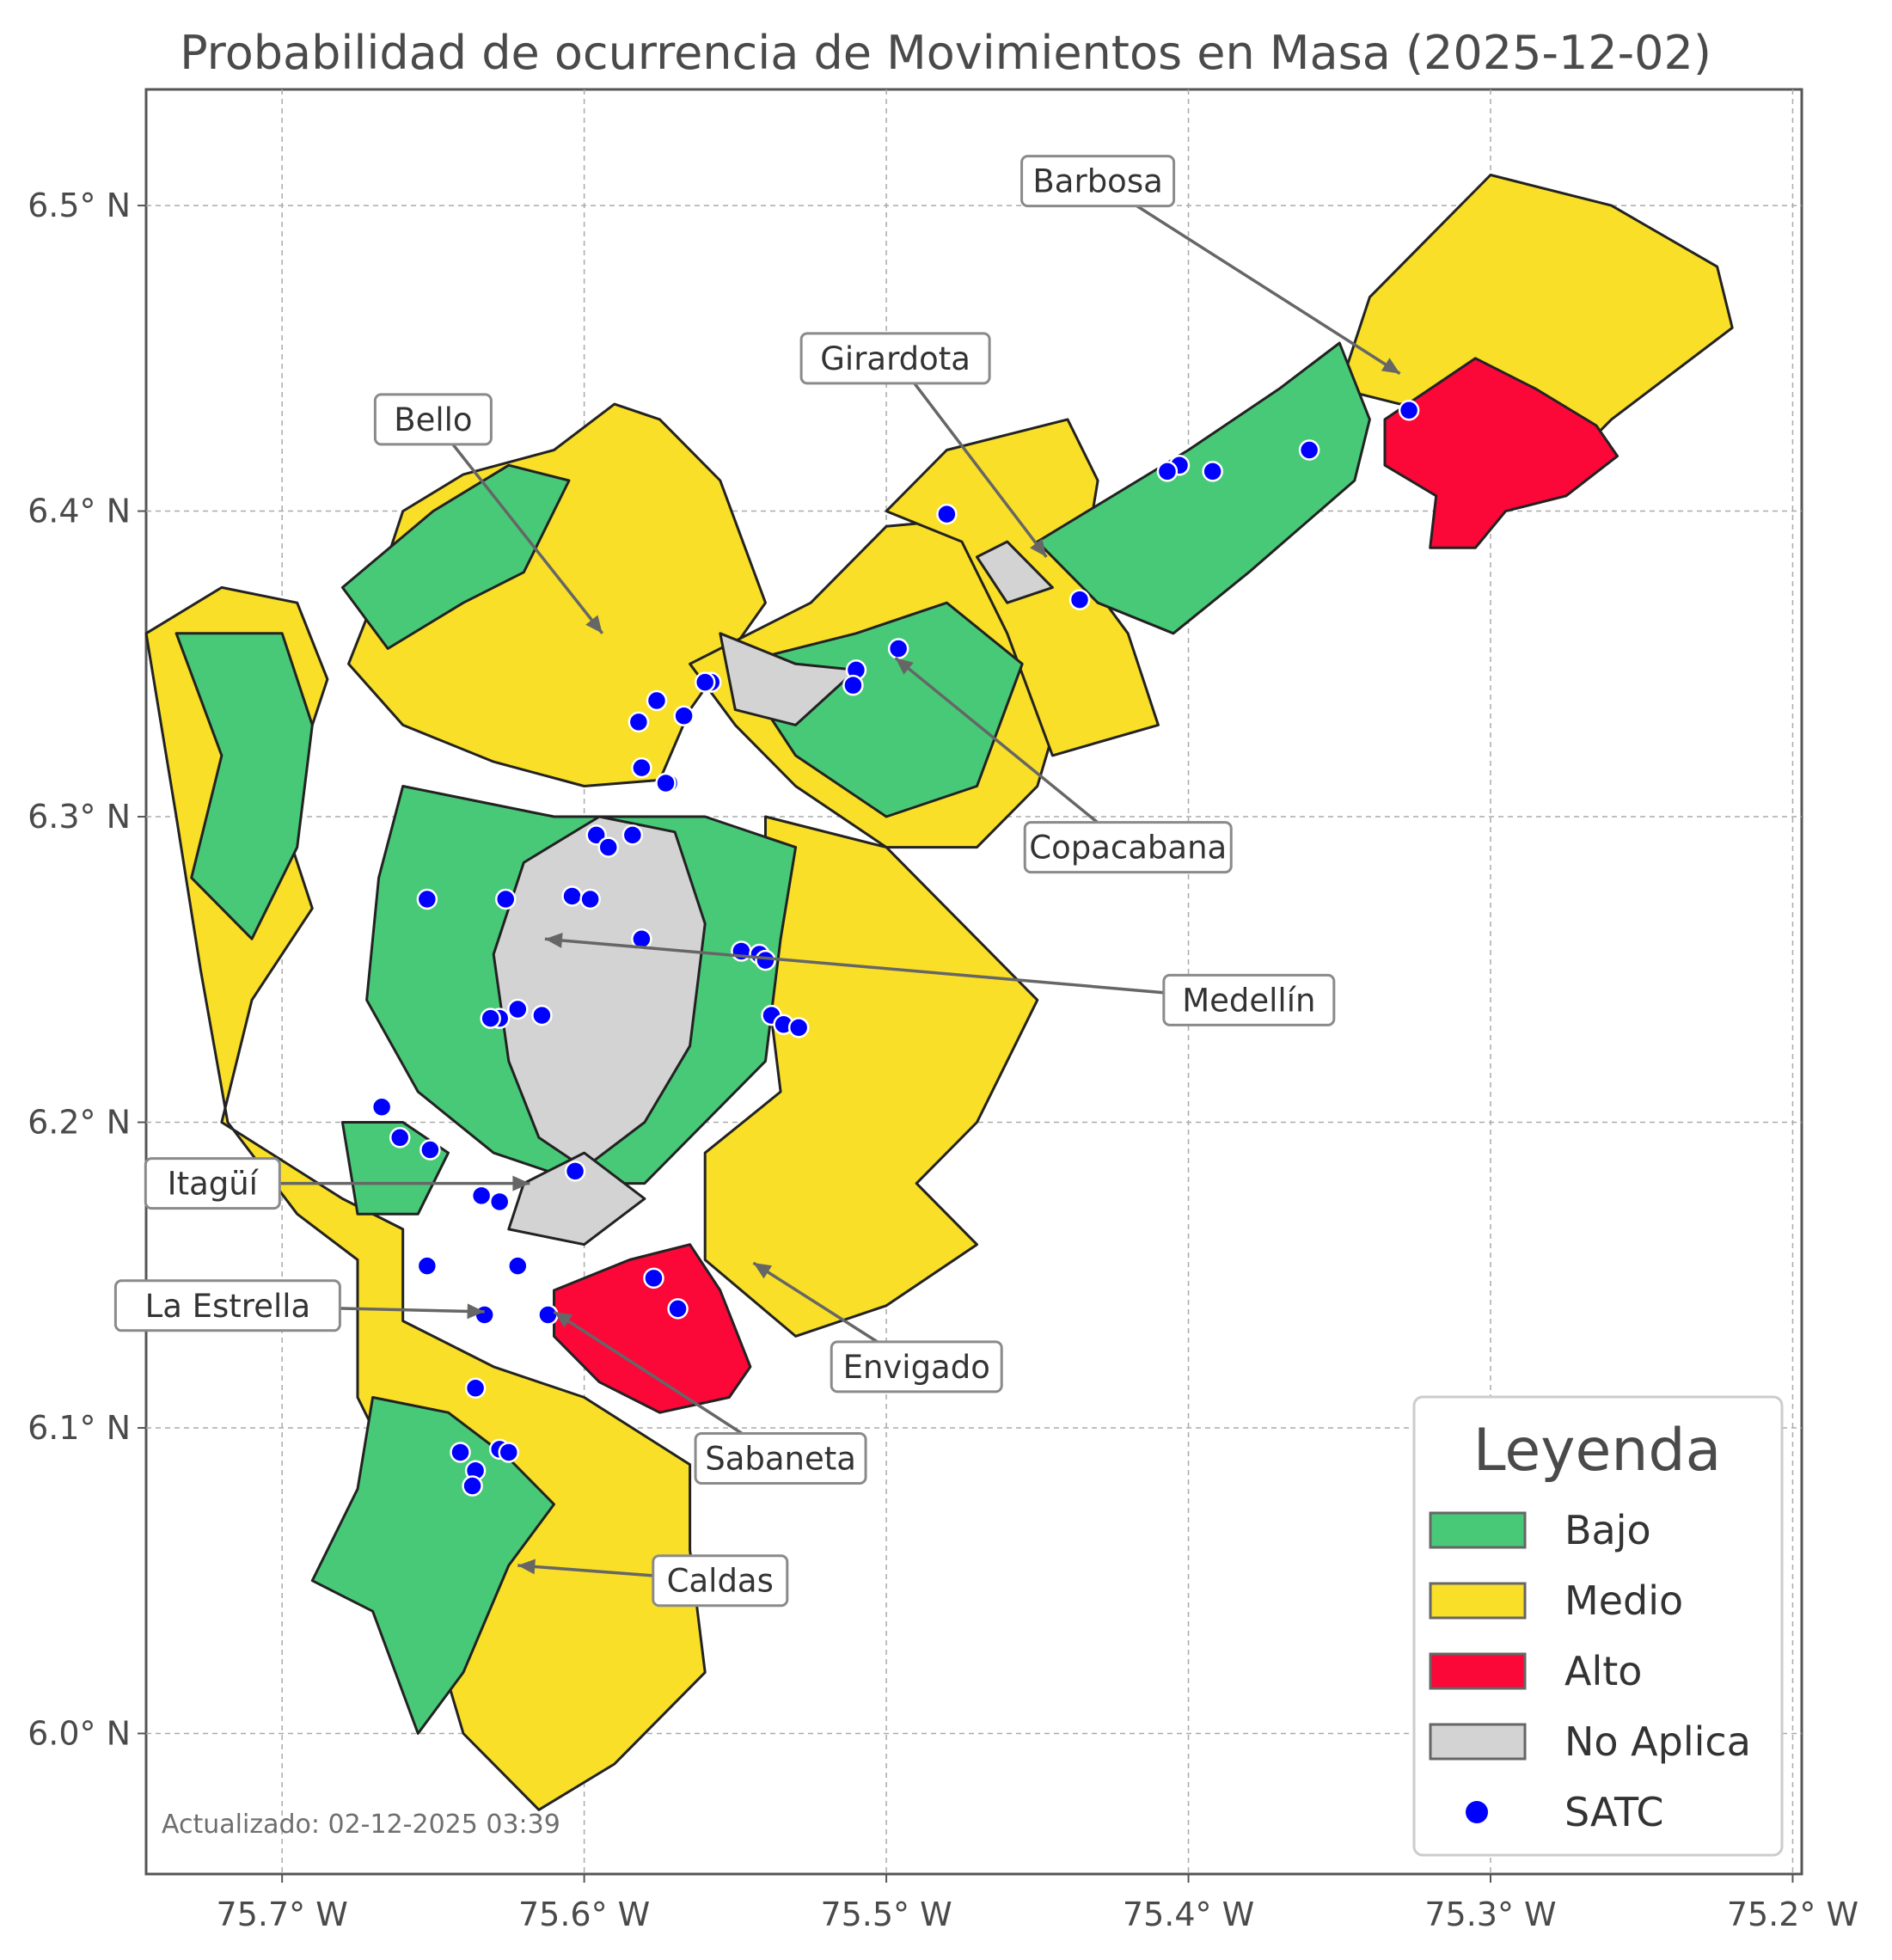 This screenshot has height=1960, width=1892. I want to click on x-tick-label: 75.4° W, so click(1188, 1914).